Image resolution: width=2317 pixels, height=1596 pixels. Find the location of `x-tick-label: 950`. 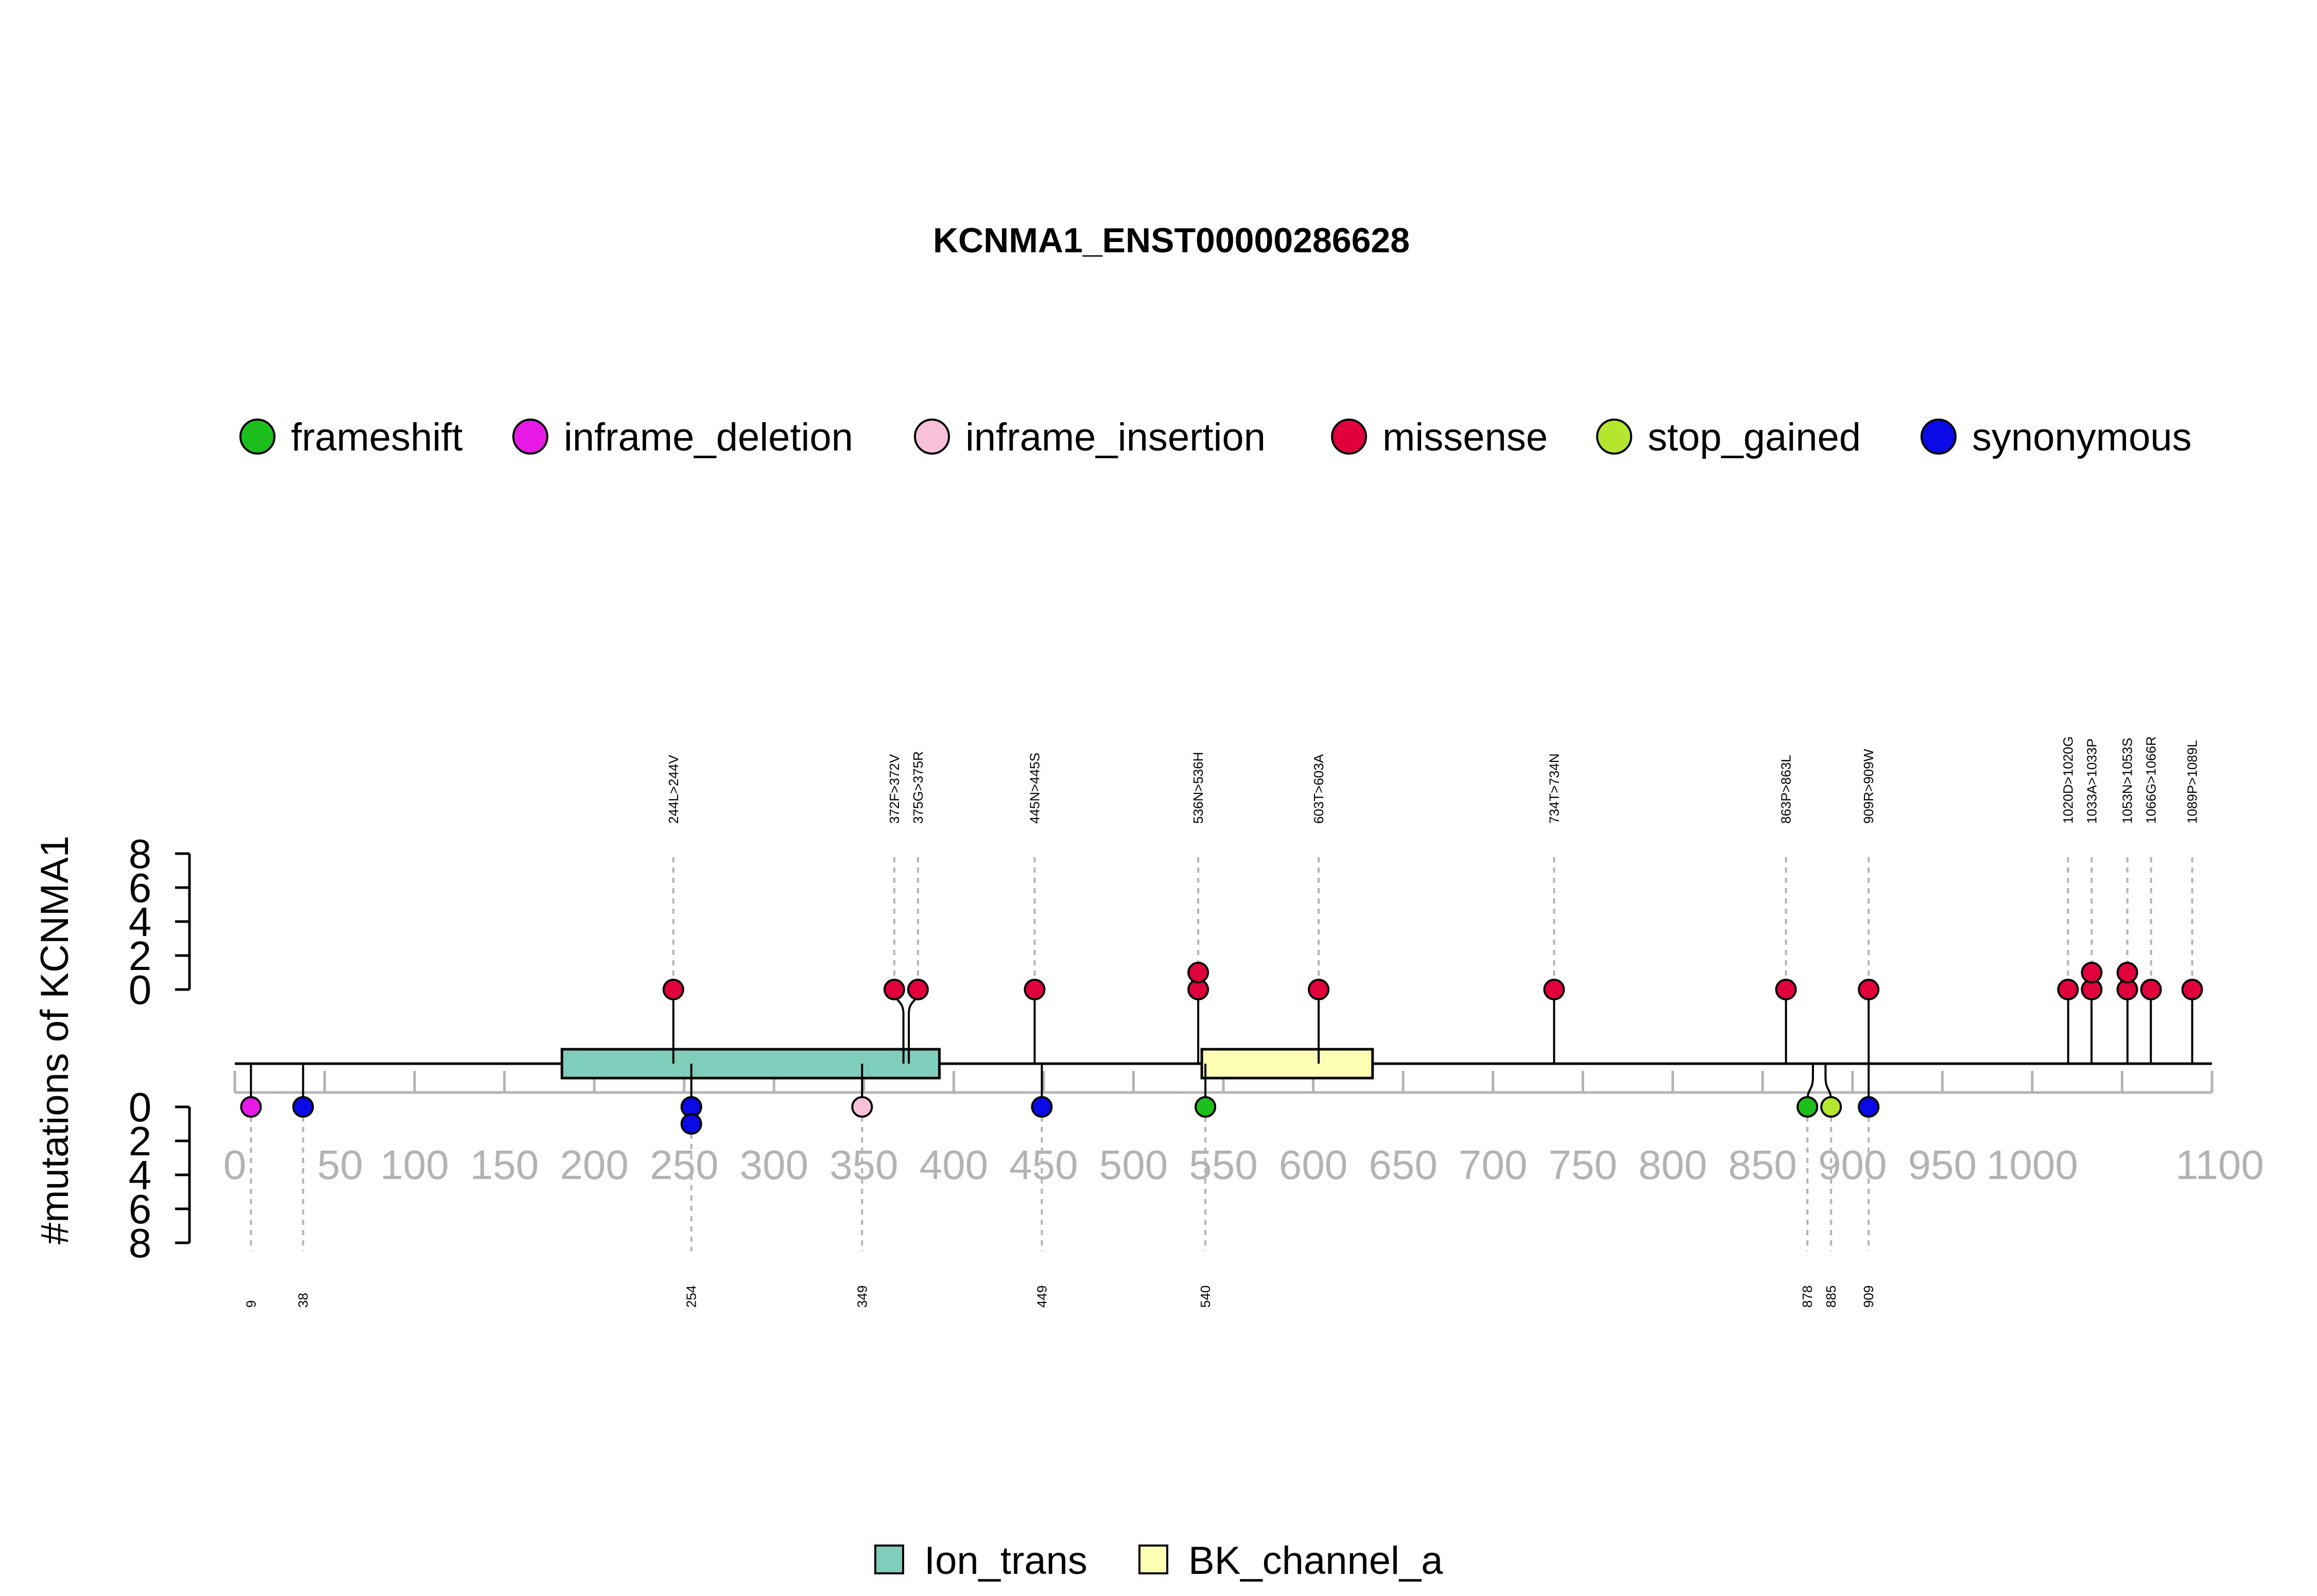

x-tick-label: 950 is located at coordinates (1942, 1165).